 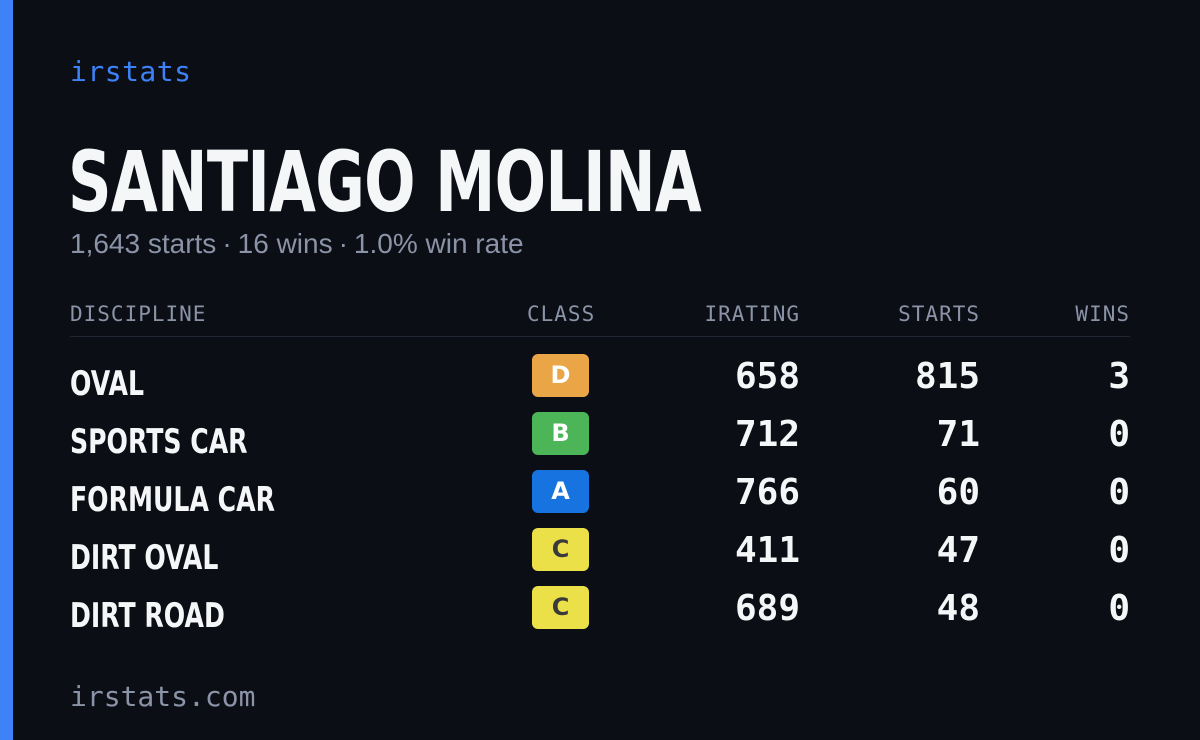 I want to click on irating-value: 411, so click(x=767, y=550).